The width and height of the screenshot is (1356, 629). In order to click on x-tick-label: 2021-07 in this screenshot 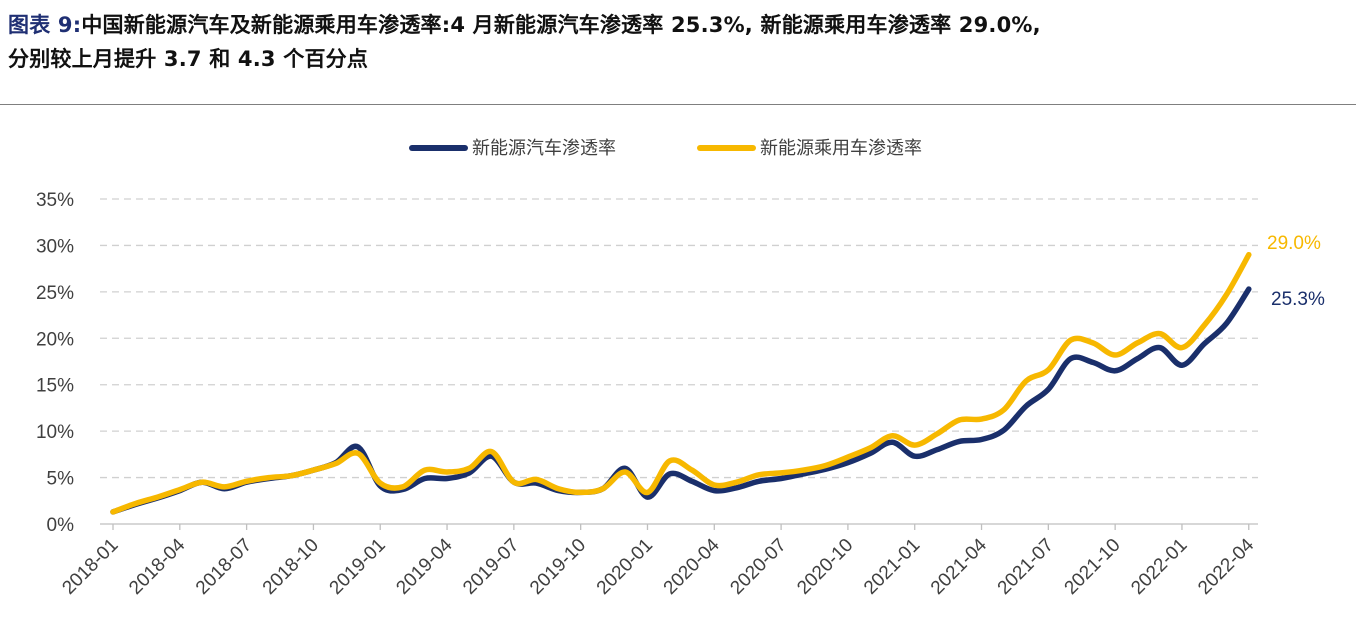, I will do `click(1026, 567)`.